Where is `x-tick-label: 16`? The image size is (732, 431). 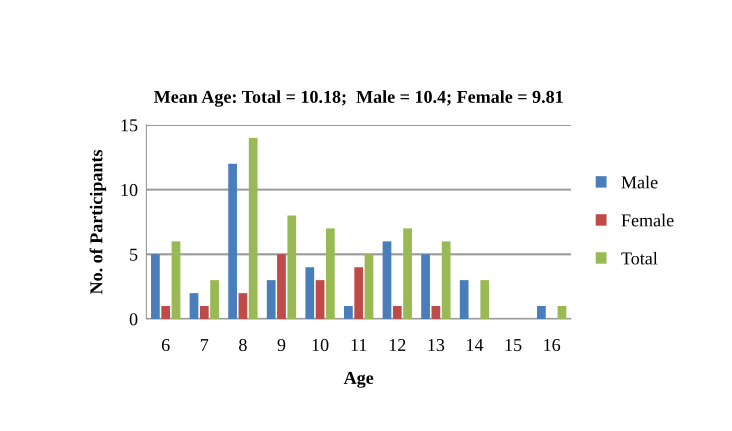 x-tick-label: 16 is located at coordinates (552, 345).